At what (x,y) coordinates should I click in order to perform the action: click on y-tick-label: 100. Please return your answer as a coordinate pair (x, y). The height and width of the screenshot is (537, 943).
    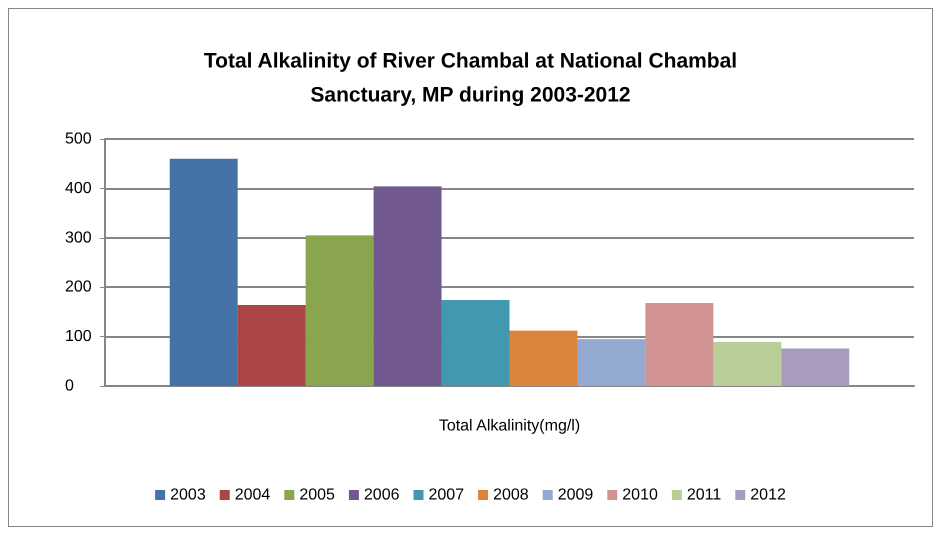
    Looking at the image, I should click on (78, 337).